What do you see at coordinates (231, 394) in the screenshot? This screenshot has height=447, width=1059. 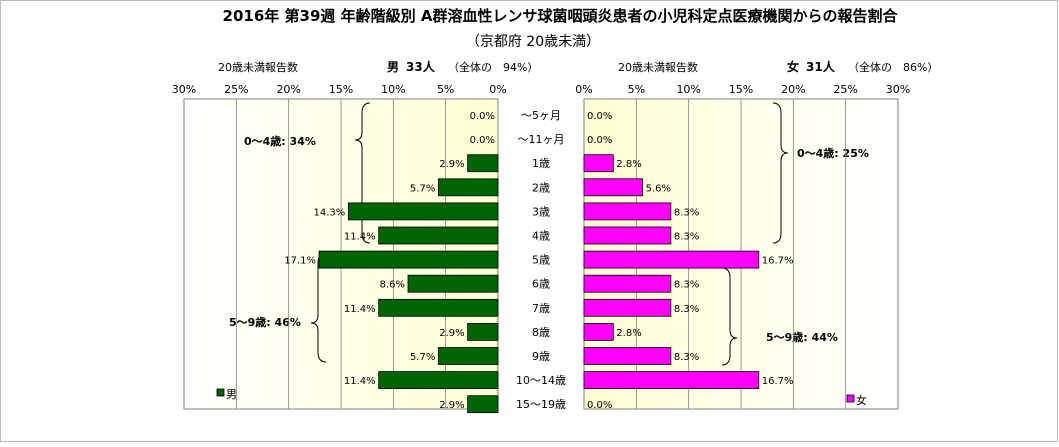 I see `legend-label-male: 男` at bounding box center [231, 394].